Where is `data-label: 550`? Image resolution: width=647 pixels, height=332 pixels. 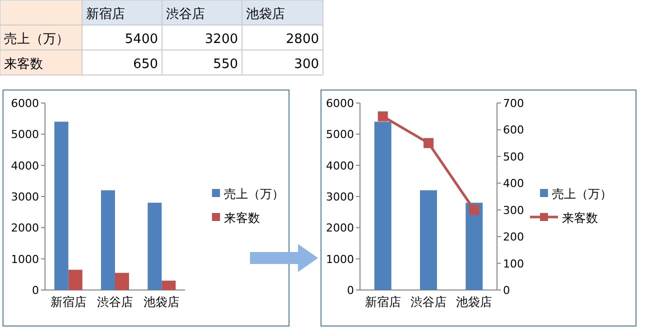
data-label: 550 is located at coordinates (225, 64).